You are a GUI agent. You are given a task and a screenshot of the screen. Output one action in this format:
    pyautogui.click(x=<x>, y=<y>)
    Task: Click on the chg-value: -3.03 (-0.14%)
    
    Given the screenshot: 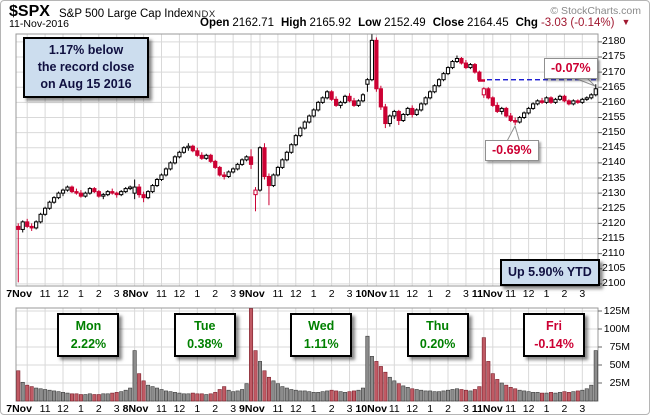 What is the action you would take?
    pyautogui.click(x=577, y=23)
    